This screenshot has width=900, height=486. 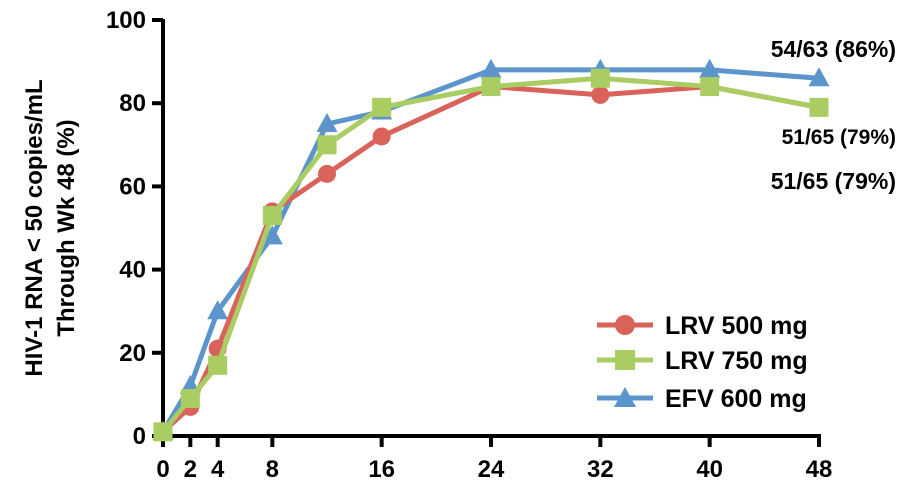 What do you see at coordinates (134, 228) in the screenshot?
I see `y-ticks: 0 20 40 60 80 100` at bounding box center [134, 228].